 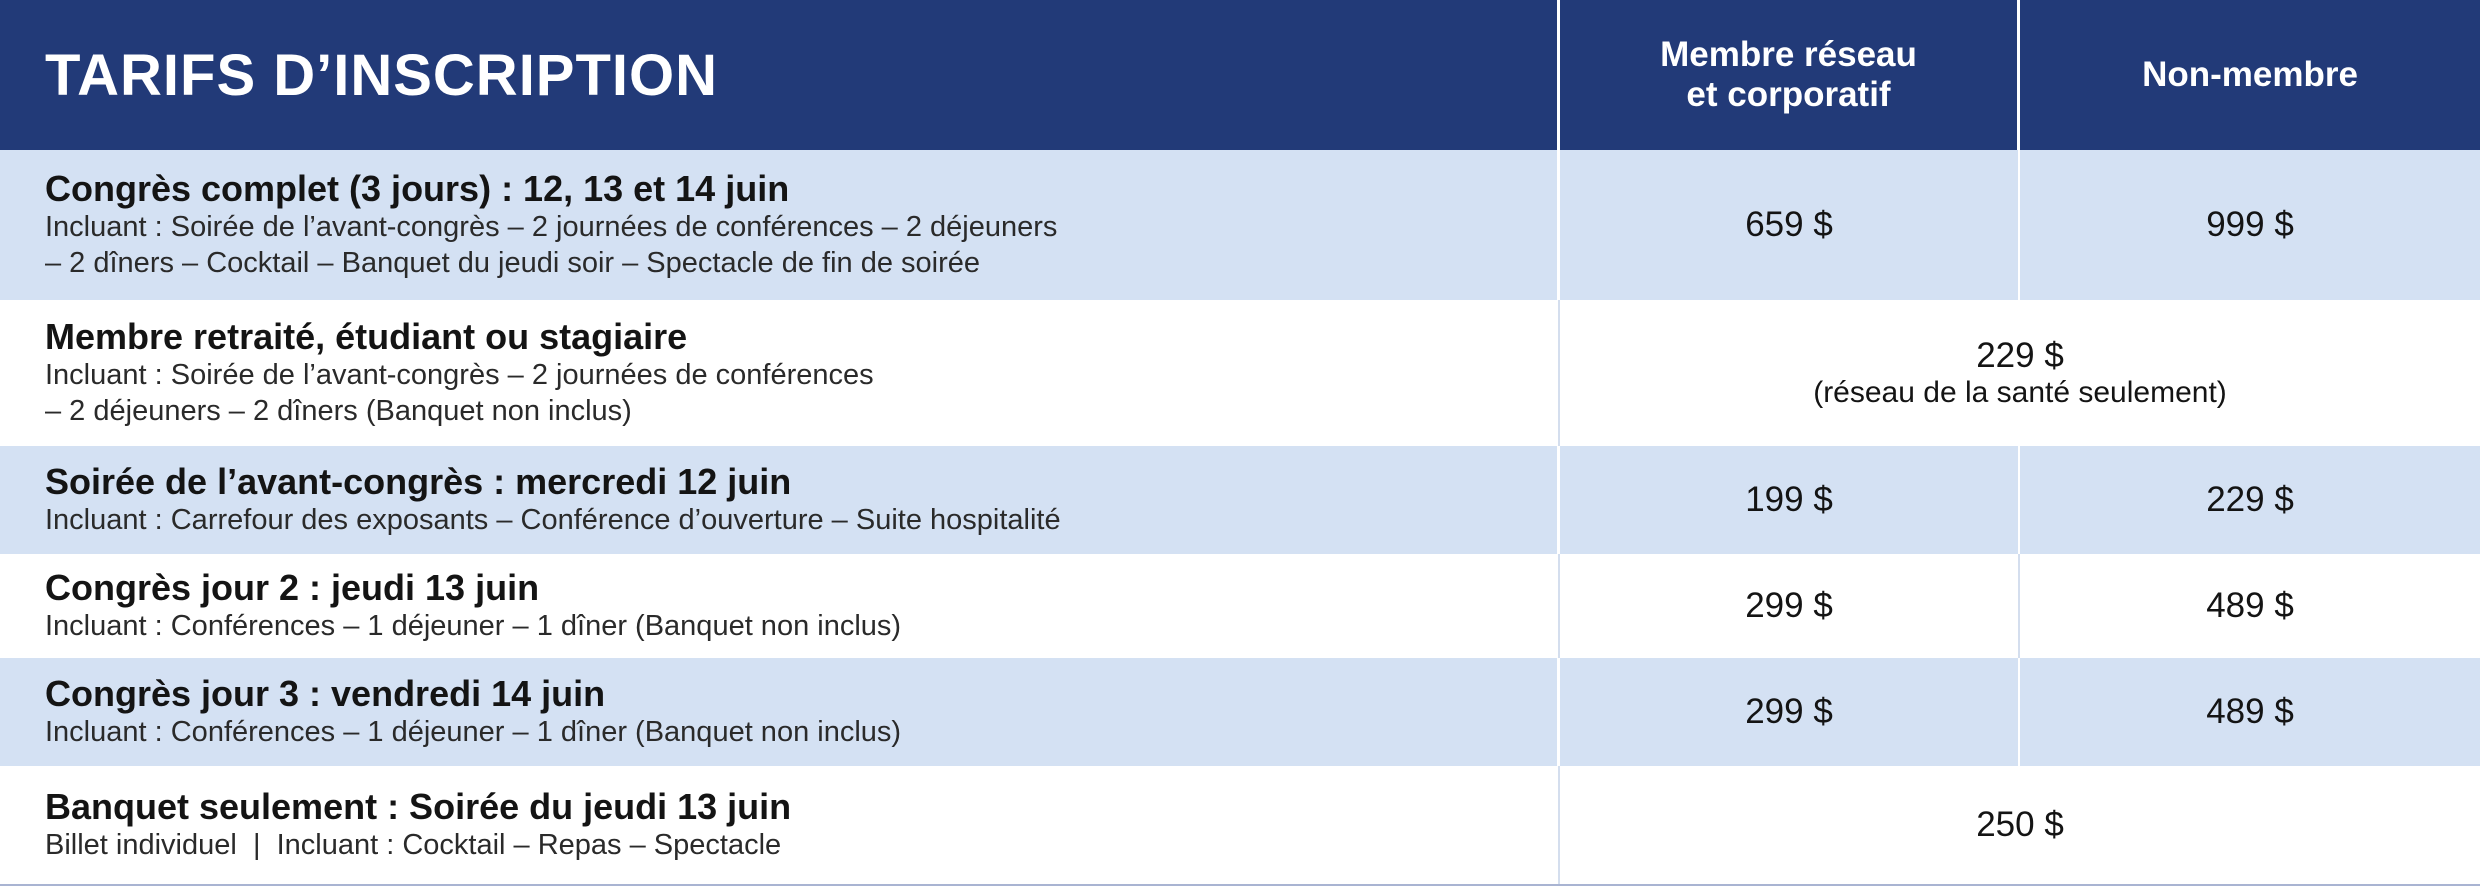 What do you see at coordinates (2250, 499) in the screenshot?
I see `nonmember-price: 229 $` at bounding box center [2250, 499].